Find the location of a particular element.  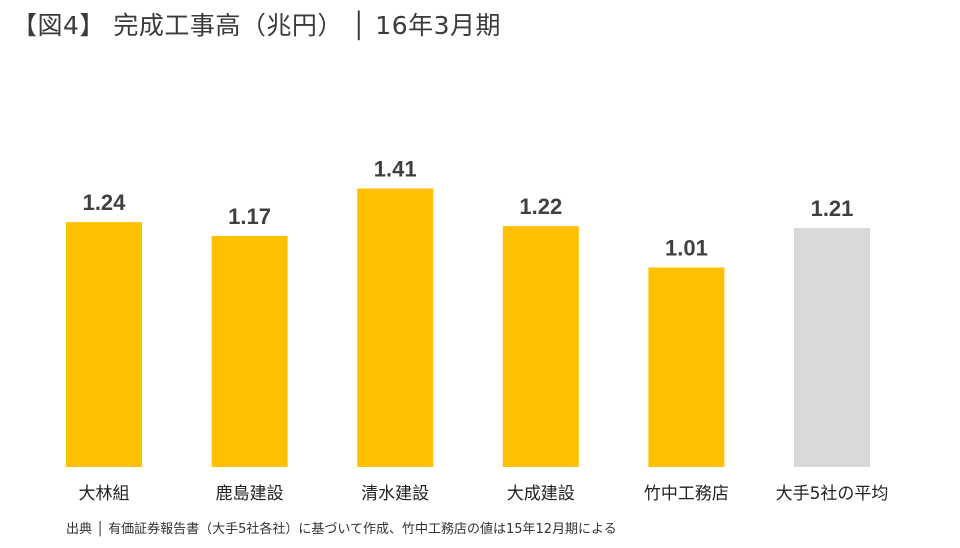

value-label-6: 1.21 is located at coordinates (832, 208).